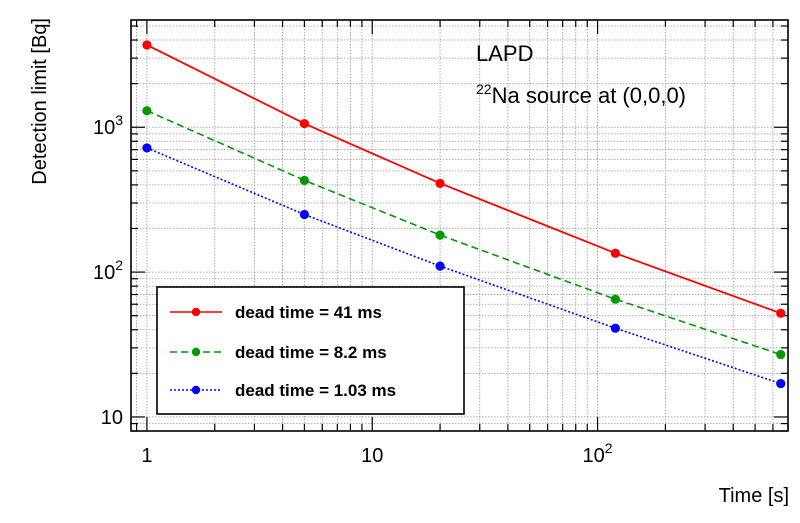 Image resolution: width=800 pixels, height=523 pixels. I want to click on y-tick-label: 10, so click(112, 418).